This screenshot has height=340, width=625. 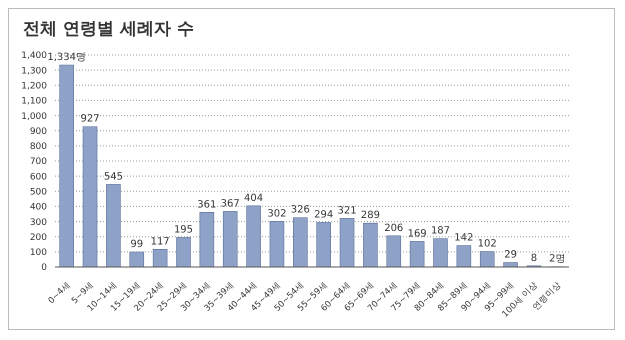 I want to click on data-label: 294, so click(x=324, y=214).